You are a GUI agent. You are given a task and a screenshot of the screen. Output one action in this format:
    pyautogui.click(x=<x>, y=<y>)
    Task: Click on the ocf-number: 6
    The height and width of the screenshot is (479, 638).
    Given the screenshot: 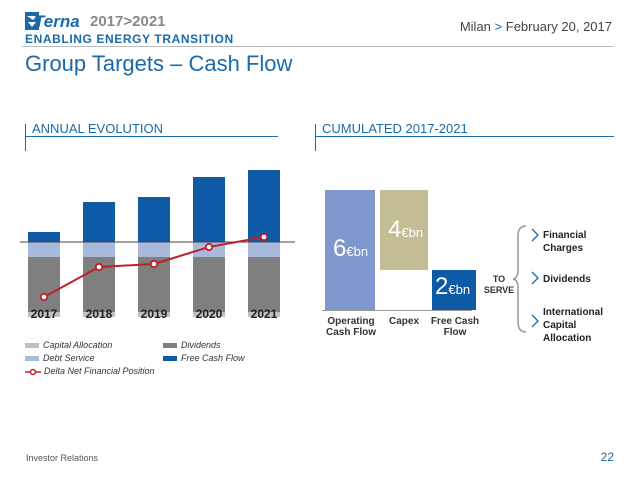 What is the action you would take?
    pyautogui.click(x=340, y=248)
    